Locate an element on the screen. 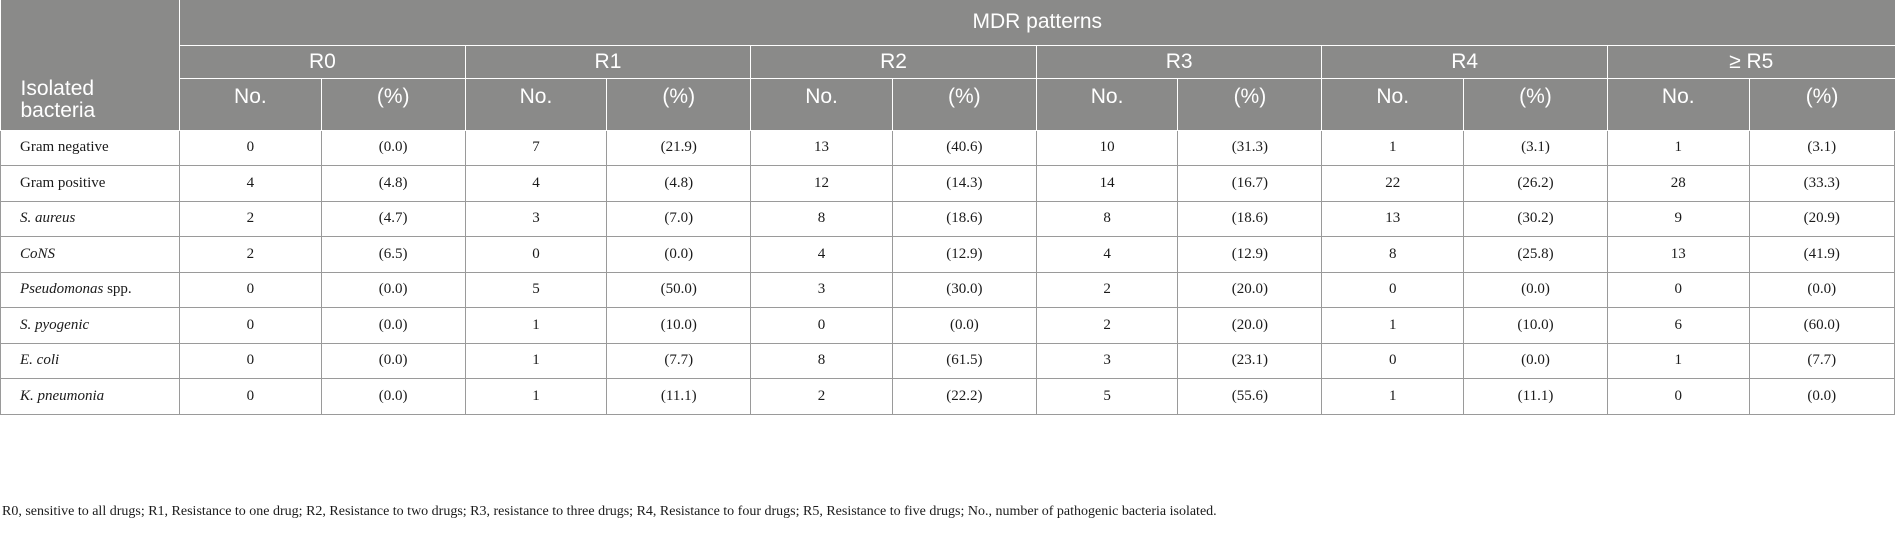 This screenshot has height=533, width=1897. bacteria-name-cell: Pseudomonas spp. is located at coordinates (90, 290).